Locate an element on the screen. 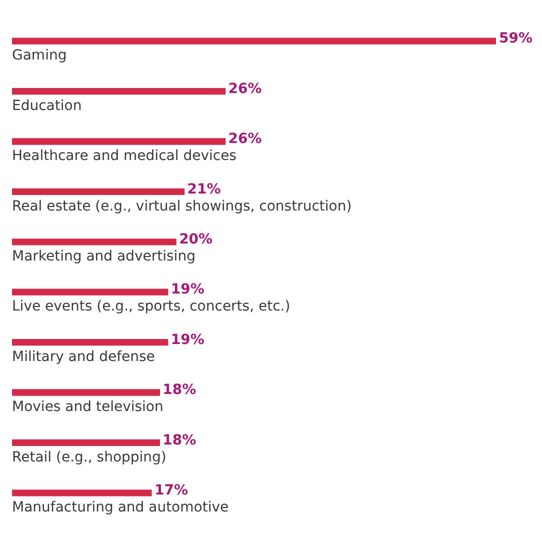 The image size is (542, 550). y-tick-label: Retail (e.g., shopping) is located at coordinates (89, 457).